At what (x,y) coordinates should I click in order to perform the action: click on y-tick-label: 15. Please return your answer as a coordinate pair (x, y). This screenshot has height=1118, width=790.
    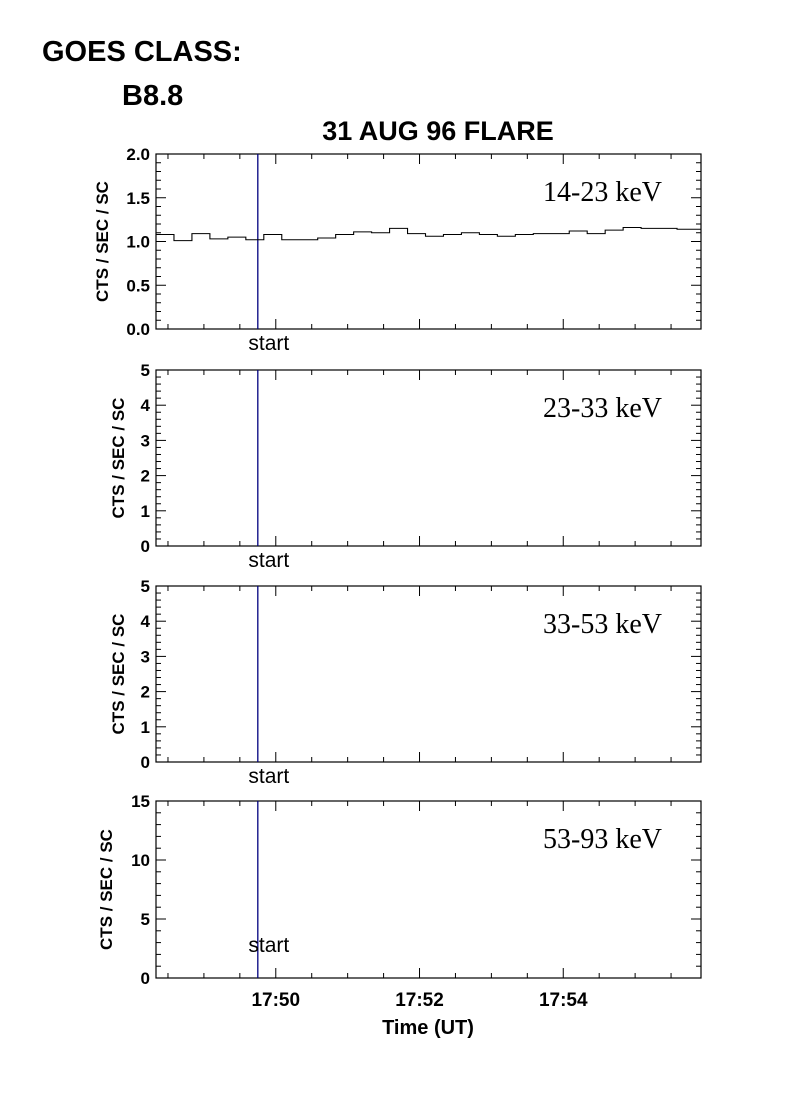
    Looking at the image, I should click on (140, 801).